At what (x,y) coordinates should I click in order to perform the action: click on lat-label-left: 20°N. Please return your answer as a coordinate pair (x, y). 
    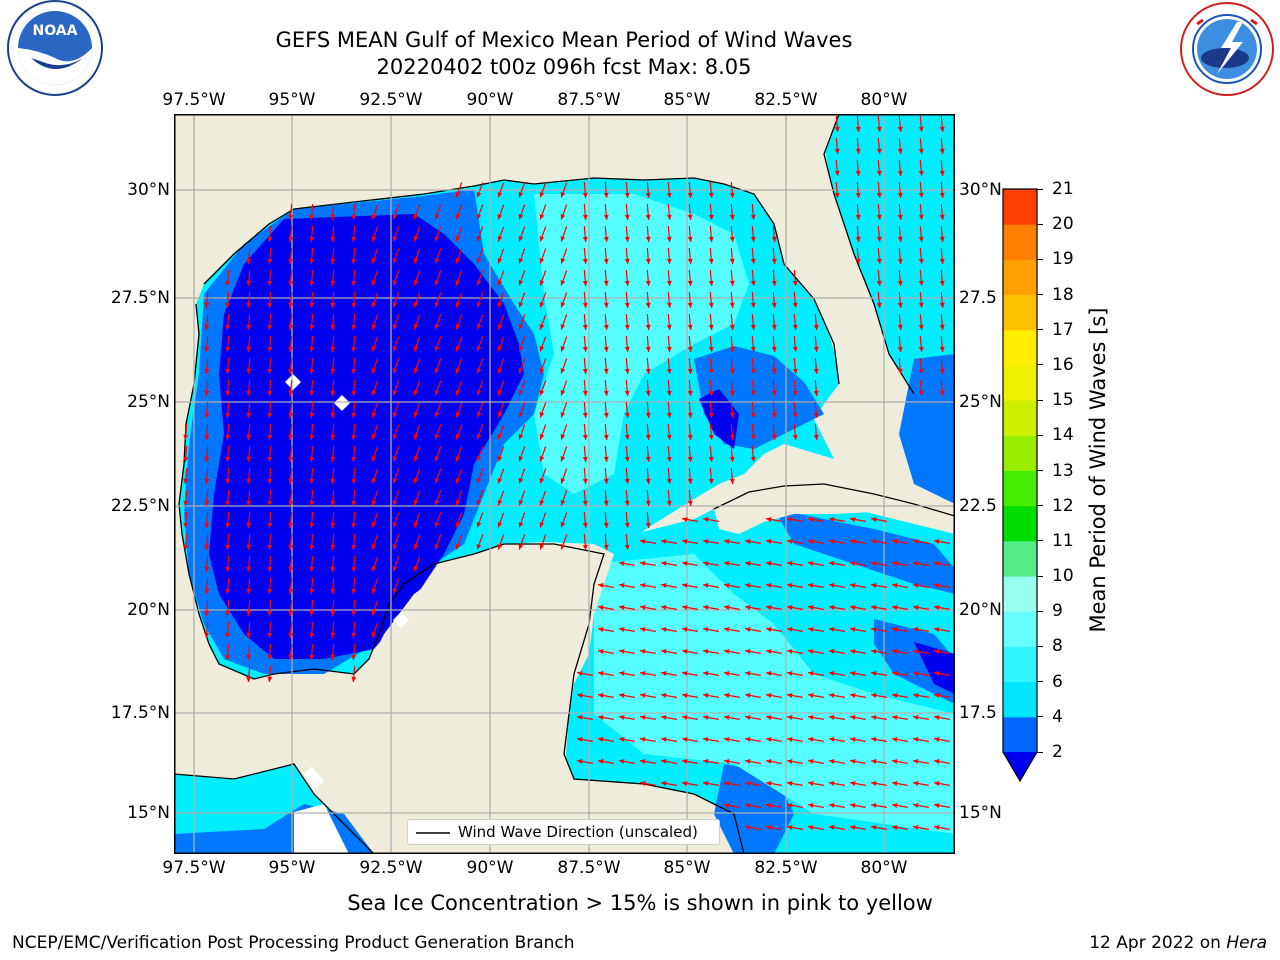
    Looking at the image, I should click on (148, 610).